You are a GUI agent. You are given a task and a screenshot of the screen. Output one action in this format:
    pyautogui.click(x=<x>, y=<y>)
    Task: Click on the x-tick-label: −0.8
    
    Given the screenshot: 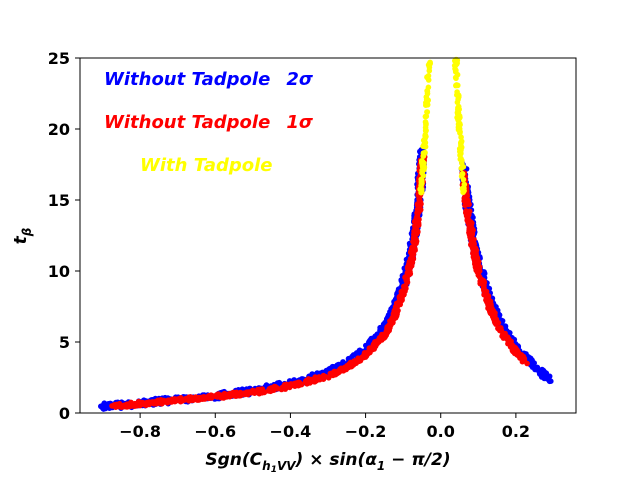 What is the action you would take?
    pyautogui.click(x=140, y=431)
    